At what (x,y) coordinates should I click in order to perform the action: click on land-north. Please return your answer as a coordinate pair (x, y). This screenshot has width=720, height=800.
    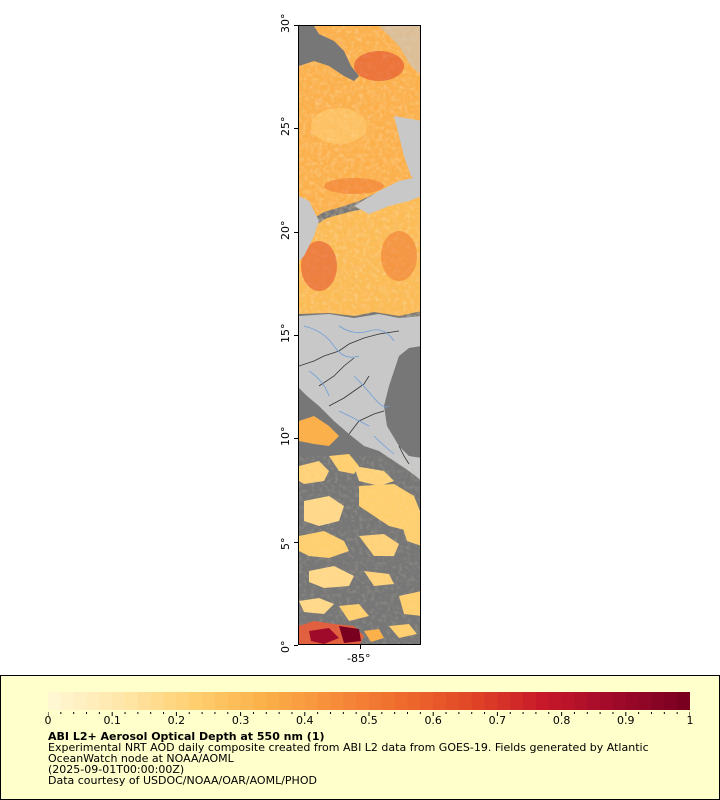
    Looking at the image, I should click on (359, 143).